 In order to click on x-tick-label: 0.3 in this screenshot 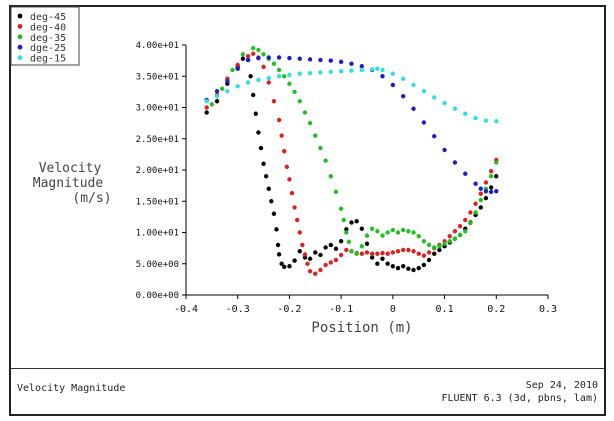, I will do `click(548, 309)`.